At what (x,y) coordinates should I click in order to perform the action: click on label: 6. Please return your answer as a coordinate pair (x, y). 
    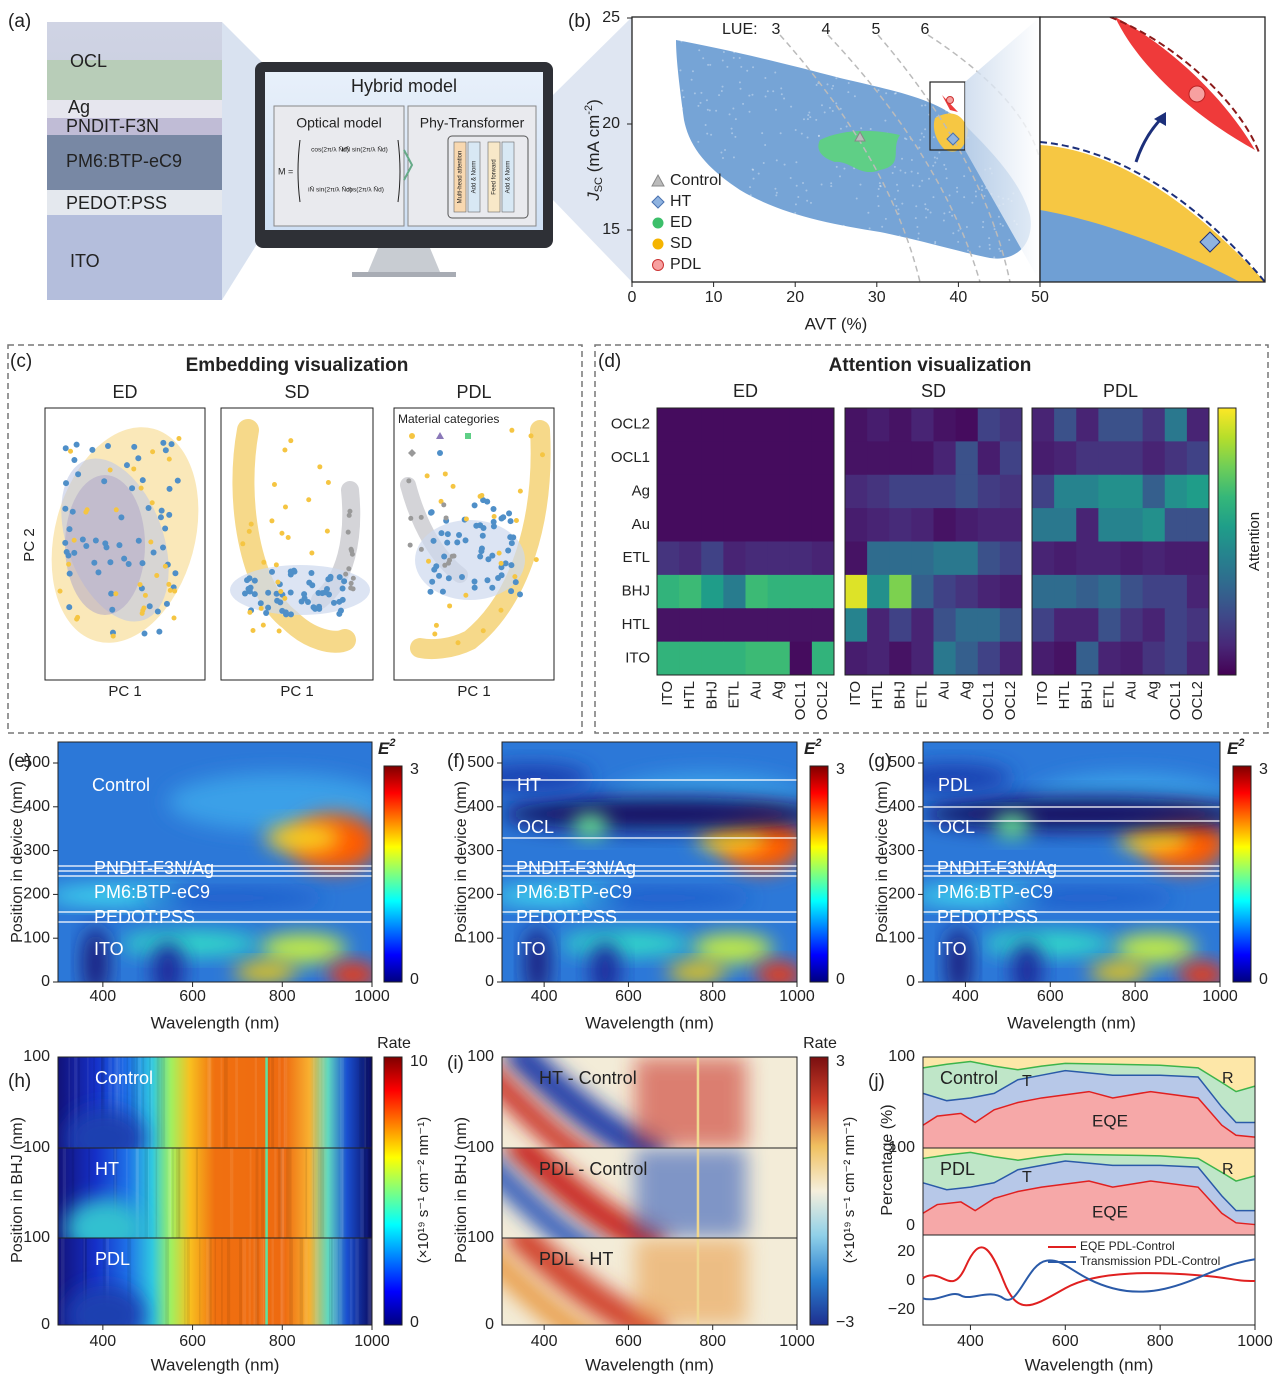
    Looking at the image, I should click on (925, 29).